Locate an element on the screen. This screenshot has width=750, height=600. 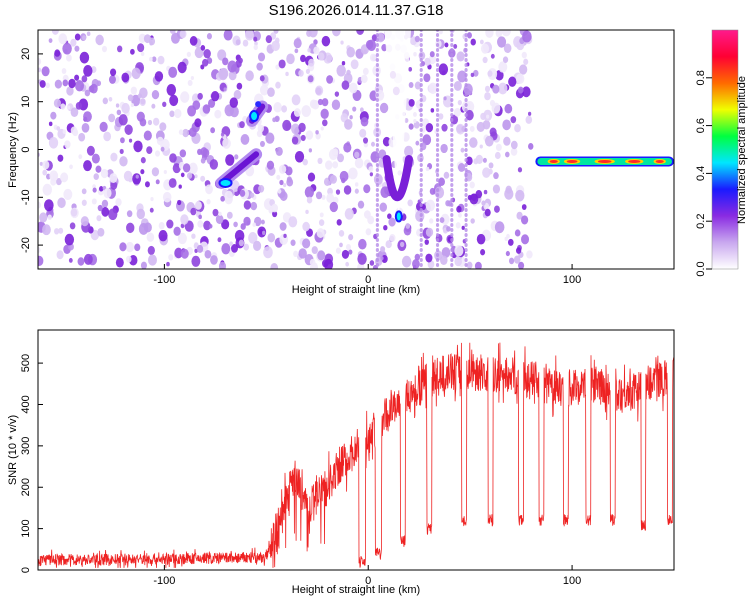
noise-band is located at coordinates (317, 149).